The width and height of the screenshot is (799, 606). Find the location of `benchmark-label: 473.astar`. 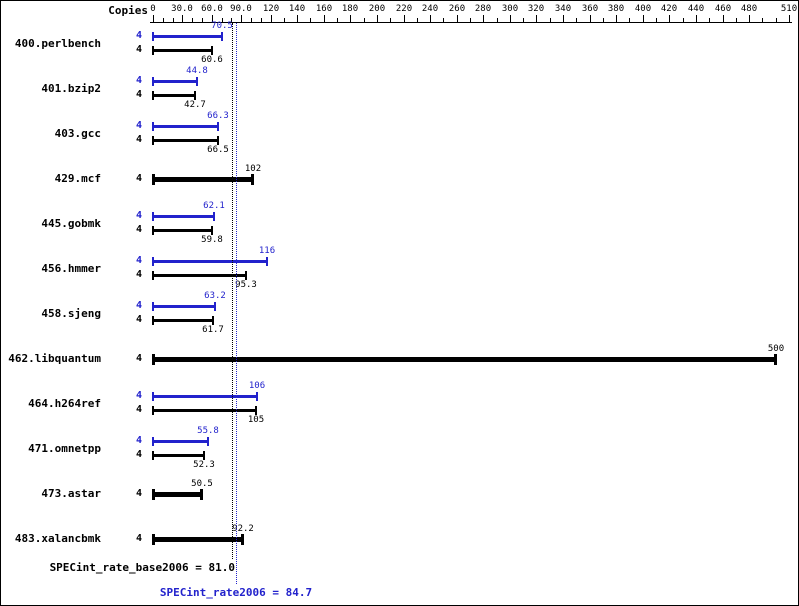

benchmark-label: 473.astar is located at coordinates (71, 493).